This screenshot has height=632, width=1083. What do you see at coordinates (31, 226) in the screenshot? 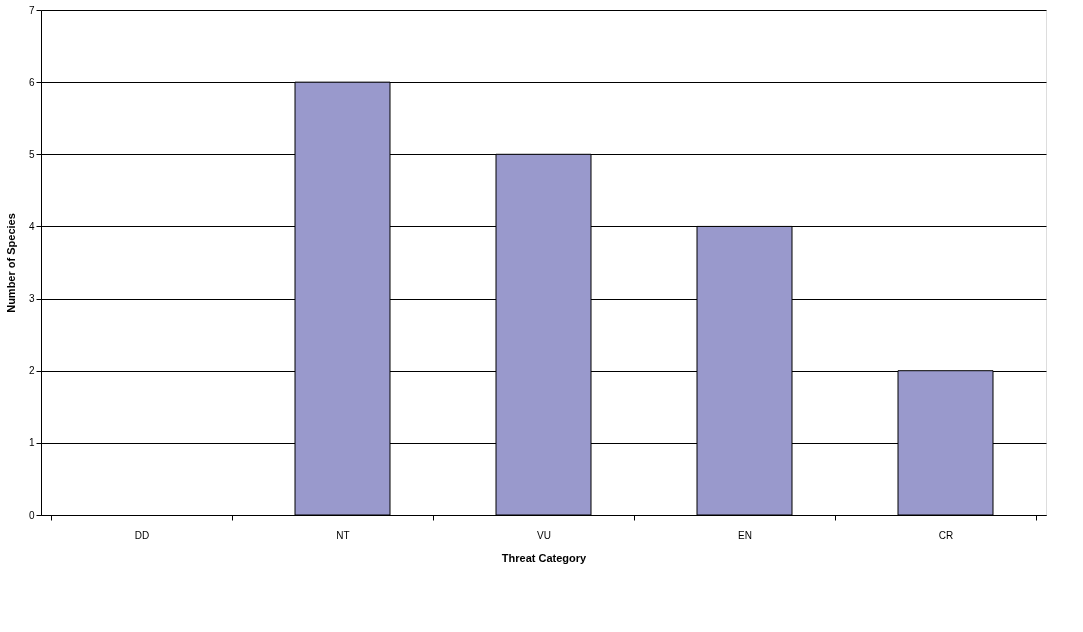
I see `y-tick-label: 4` at bounding box center [31, 226].